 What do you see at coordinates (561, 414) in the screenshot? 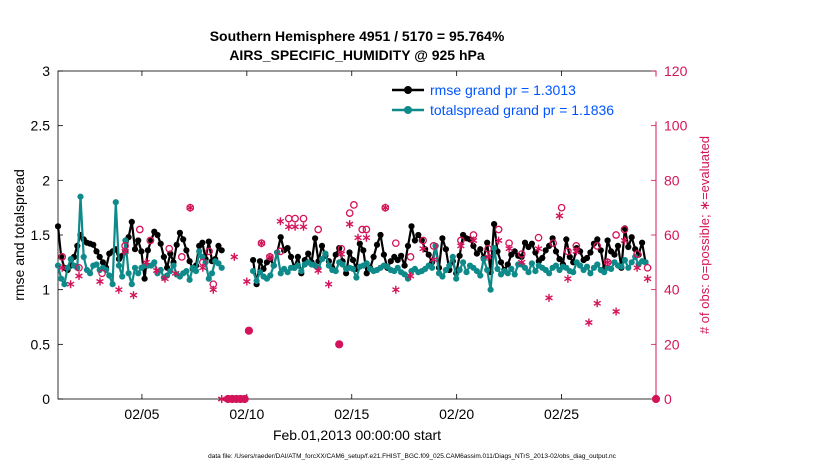
I see `x-tick-label: 02/25` at bounding box center [561, 414].